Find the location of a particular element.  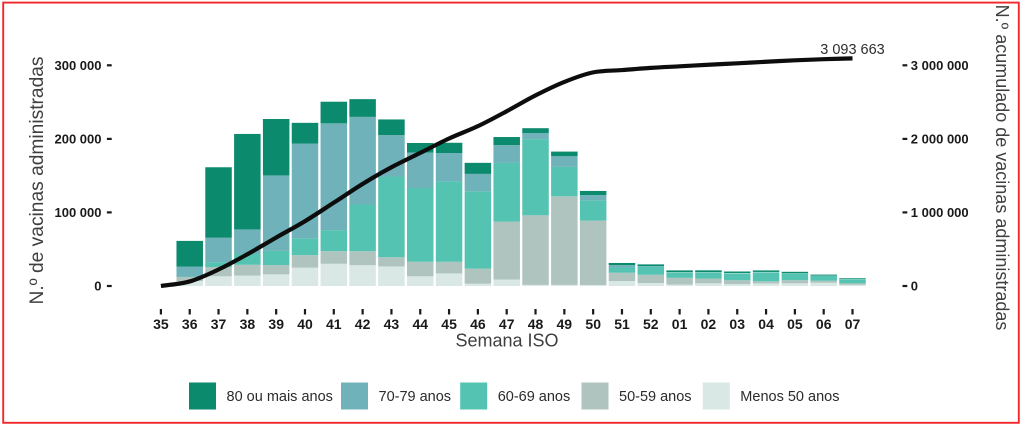

svg-text: 04 is located at coordinates (766, 324).